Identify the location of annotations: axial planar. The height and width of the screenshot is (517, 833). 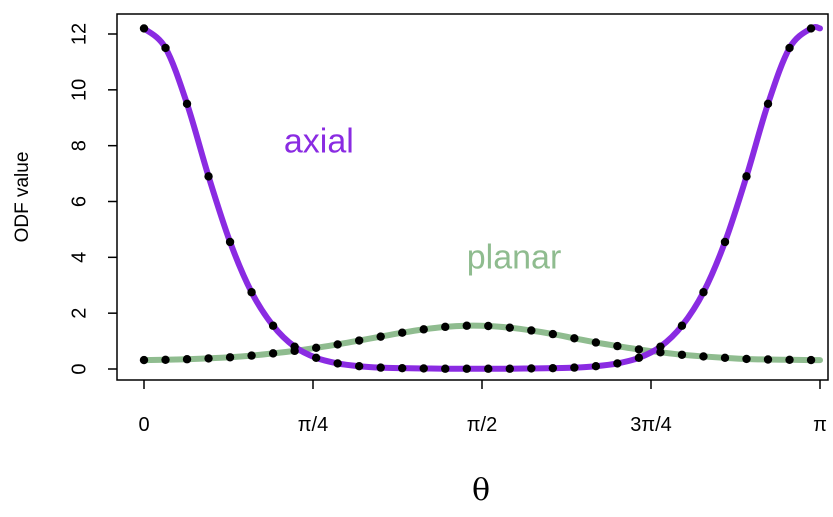
(422, 200).